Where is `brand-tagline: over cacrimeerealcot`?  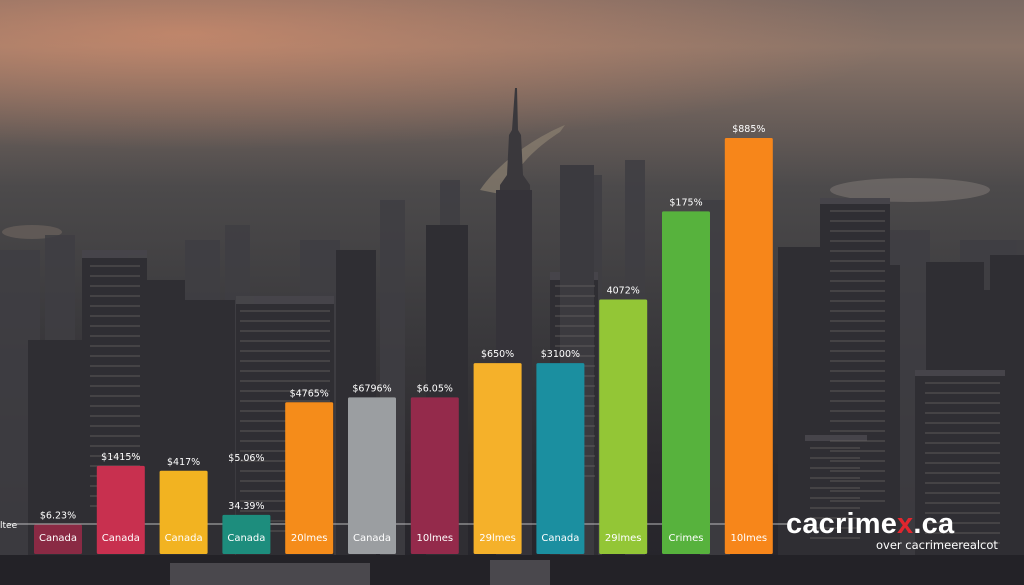
brand-tagline: over cacrimeerealcot is located at coordinates (937, 545).